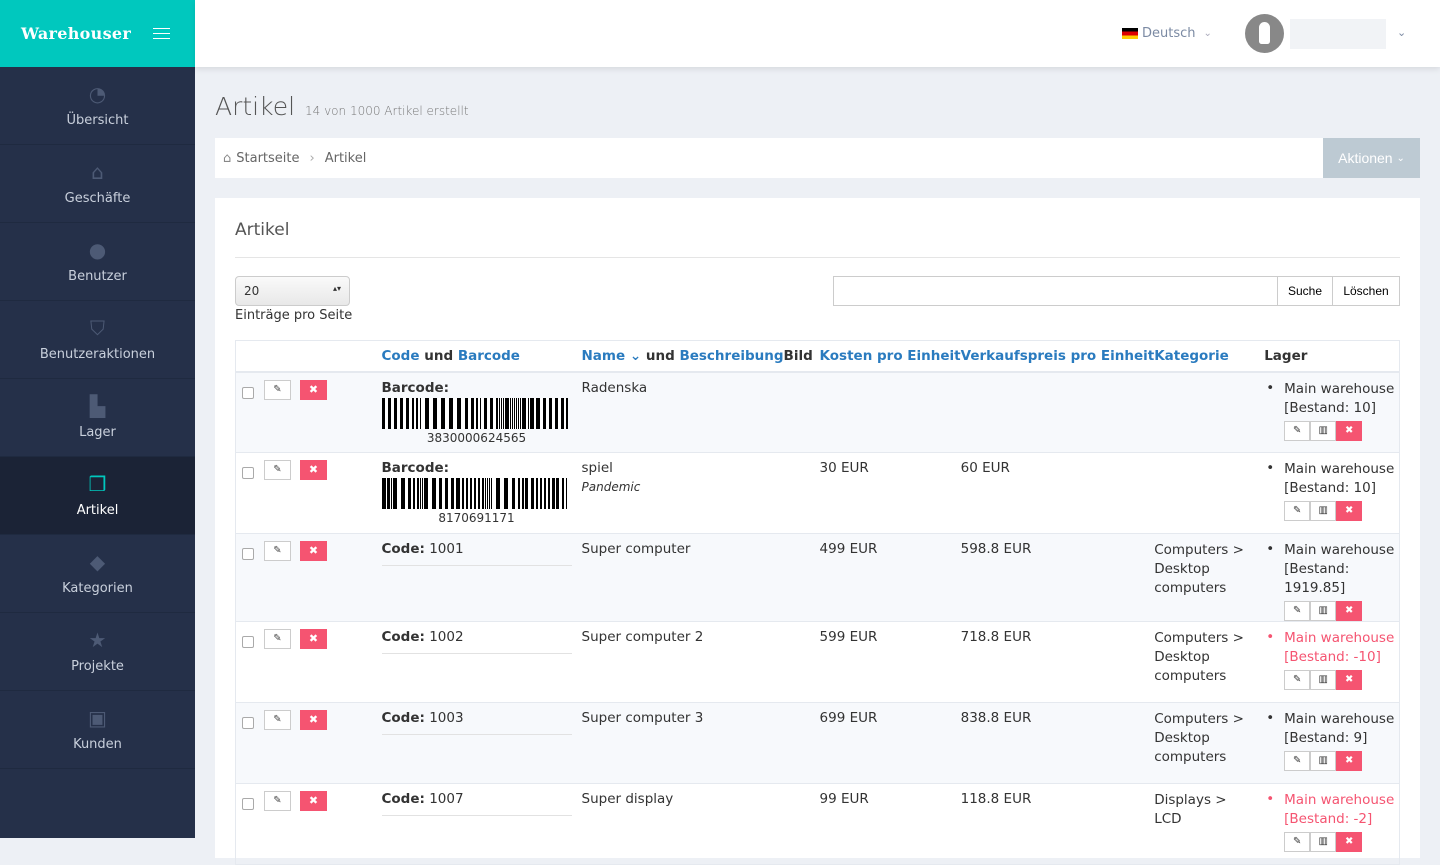  Describe the element at coordinates (97, 340) in the screenshot. I see `sidebar-item-benutzeraktionen: ⛉ Benutzeraktionen` at that location.